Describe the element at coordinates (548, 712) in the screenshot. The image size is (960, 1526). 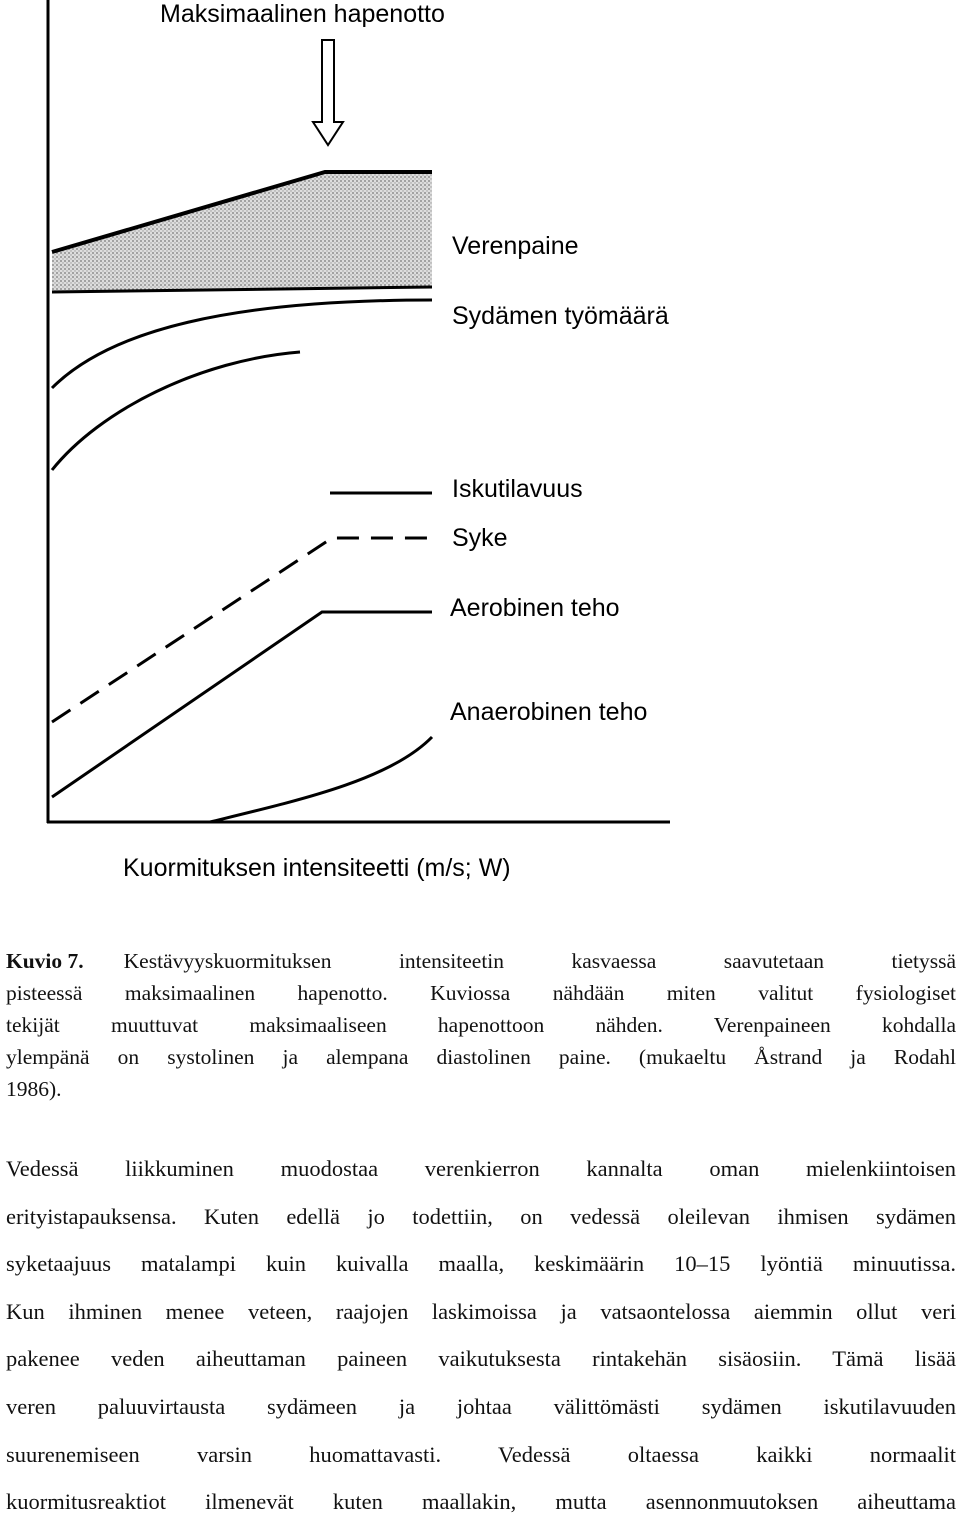
I see `series-label: Anaerobinen teho` at that location.